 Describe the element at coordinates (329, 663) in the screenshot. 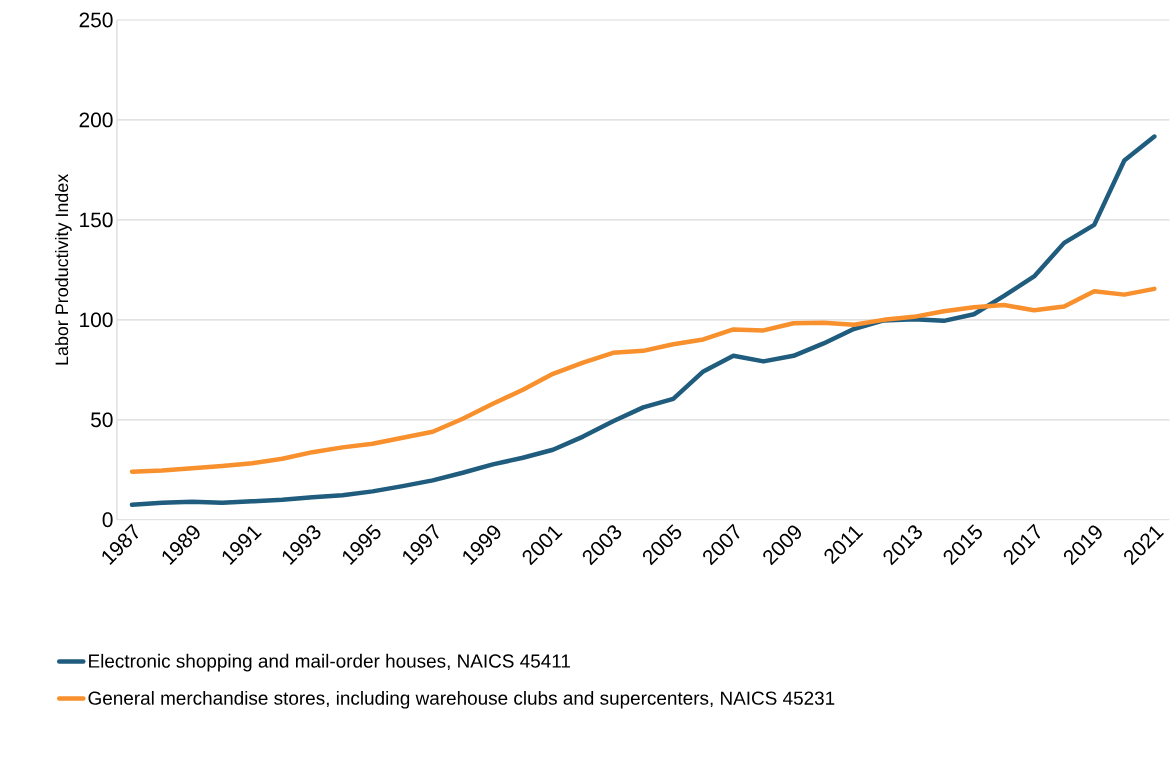

I see `legend-label: Electronic shopping and mail-order houses, NAICS 45411` at that location.